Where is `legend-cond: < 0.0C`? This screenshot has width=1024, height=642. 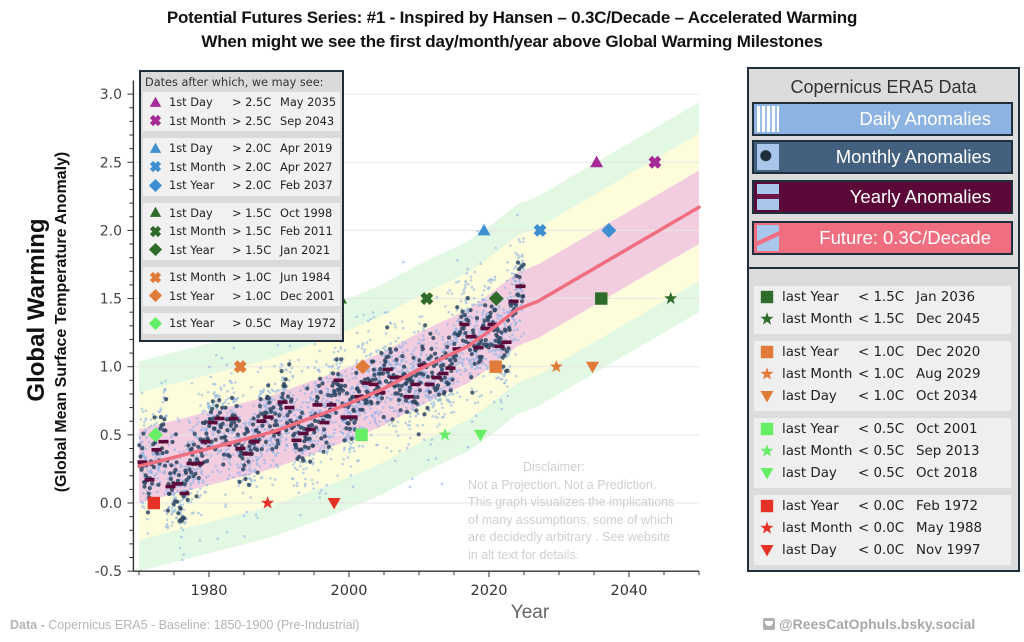 legend-cond: < 0.0C is located at coordinates (881, 528).